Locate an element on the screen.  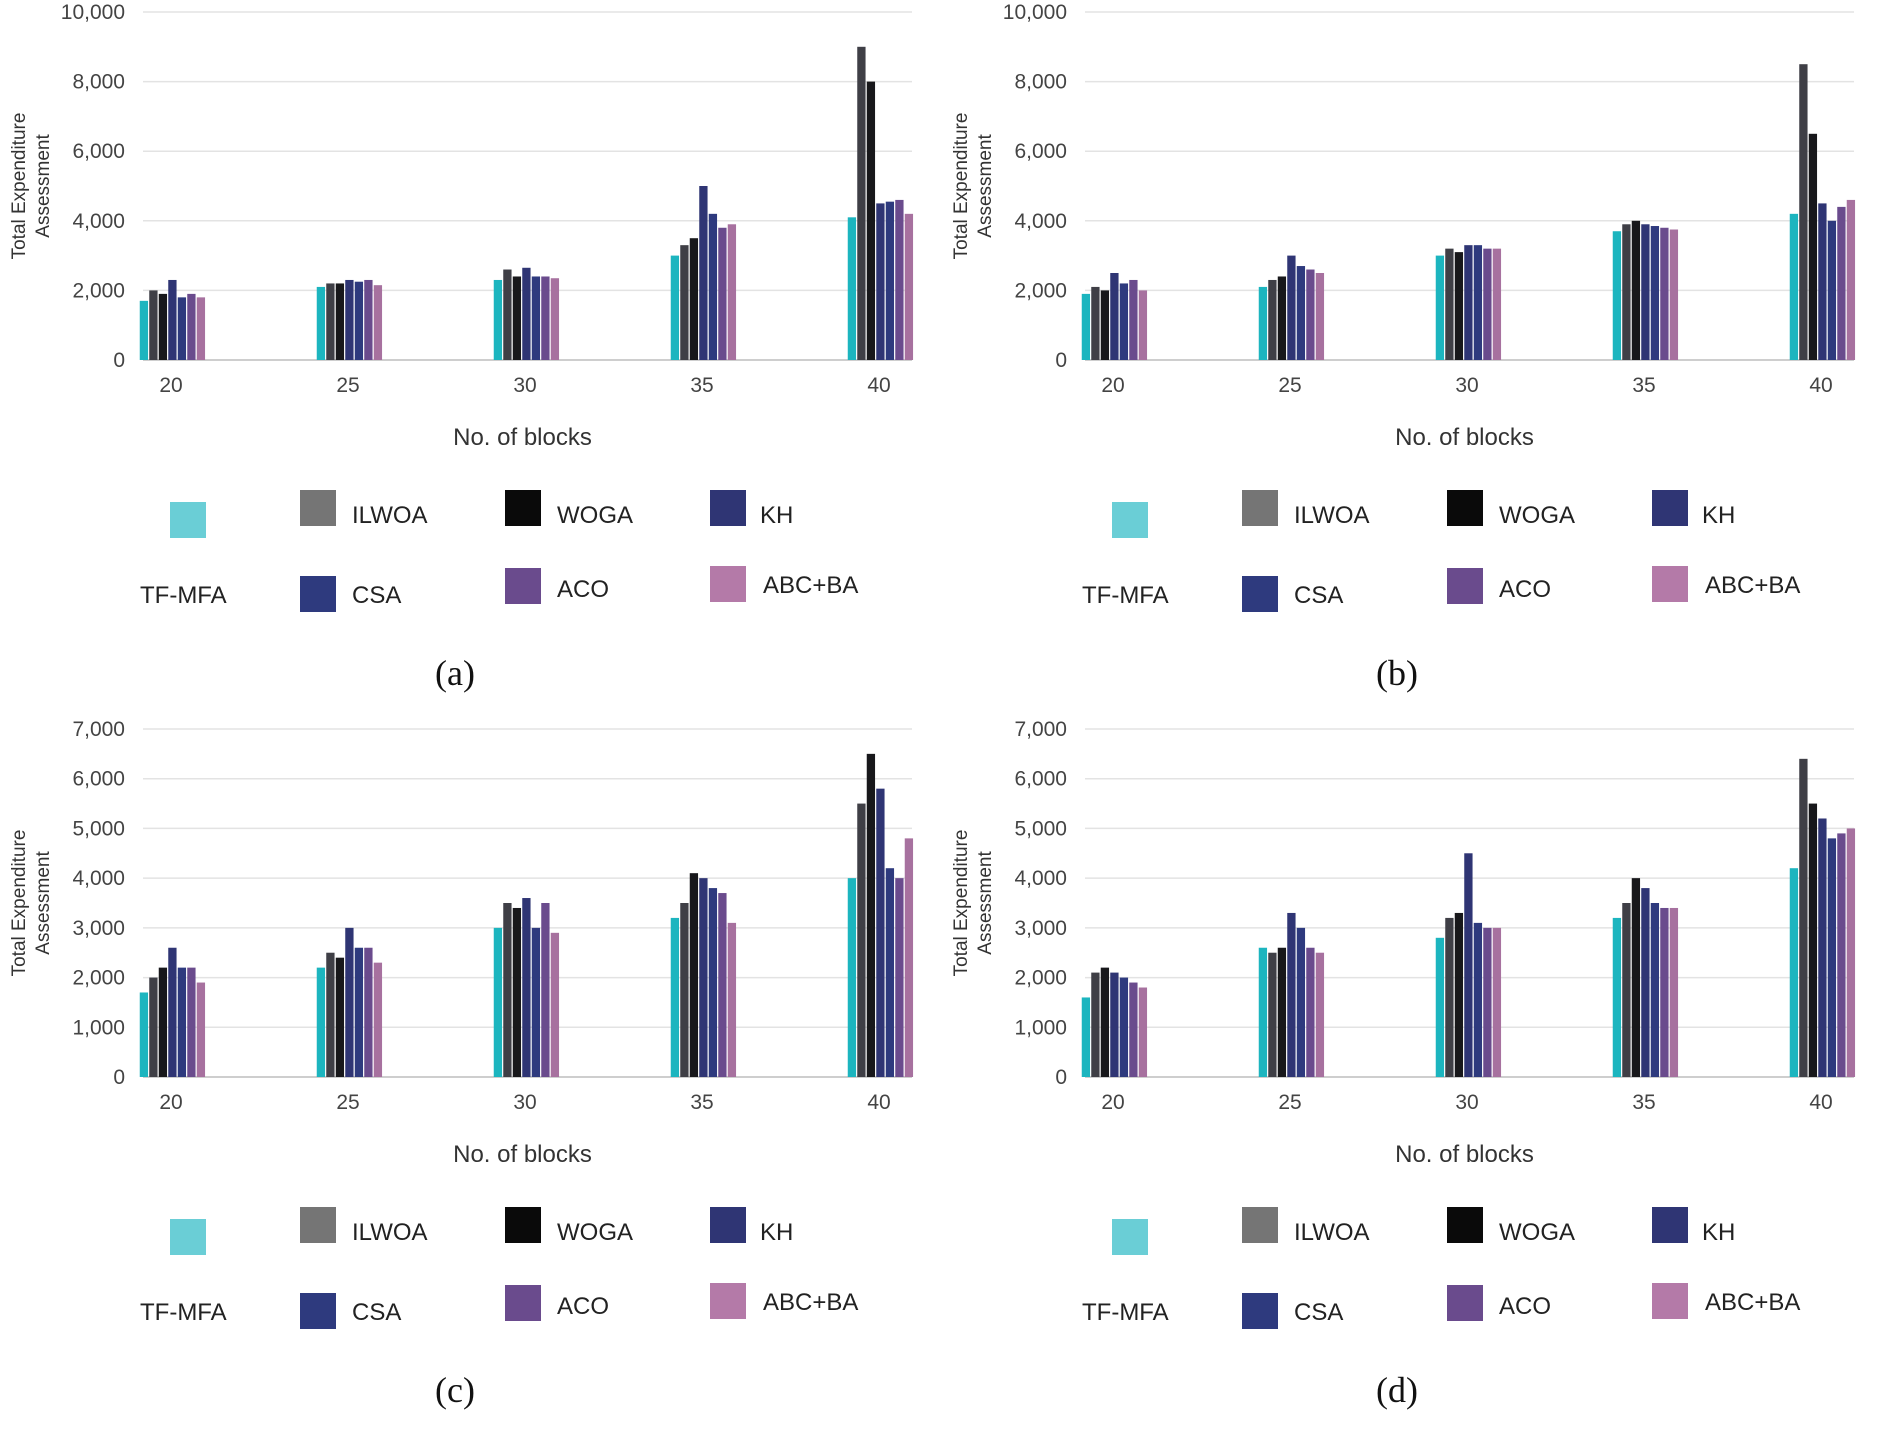
x-tick-label: 35 is located at coordinates (701, 1102).